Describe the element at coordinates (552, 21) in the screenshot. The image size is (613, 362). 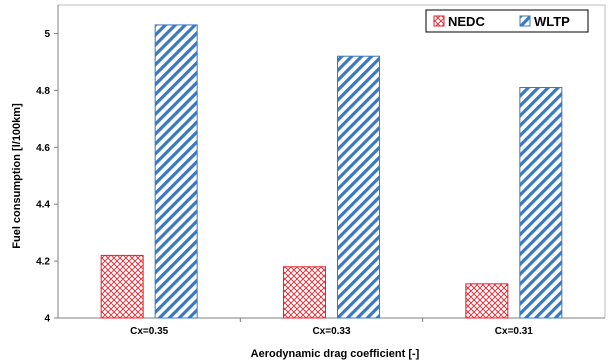
I see `legend-label-wltp: WLTP` at that location.